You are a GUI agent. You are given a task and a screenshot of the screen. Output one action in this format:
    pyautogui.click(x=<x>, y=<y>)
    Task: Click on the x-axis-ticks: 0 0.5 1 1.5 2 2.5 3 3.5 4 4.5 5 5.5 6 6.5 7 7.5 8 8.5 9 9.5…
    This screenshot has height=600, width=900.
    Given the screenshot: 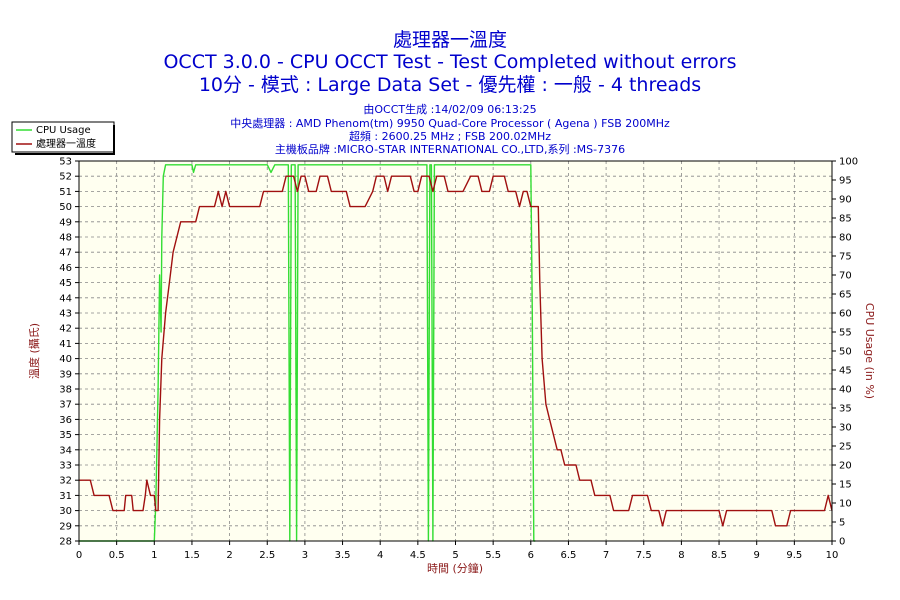 What is the action you would take?
    pyautogui.click(x=457, y=551)
    